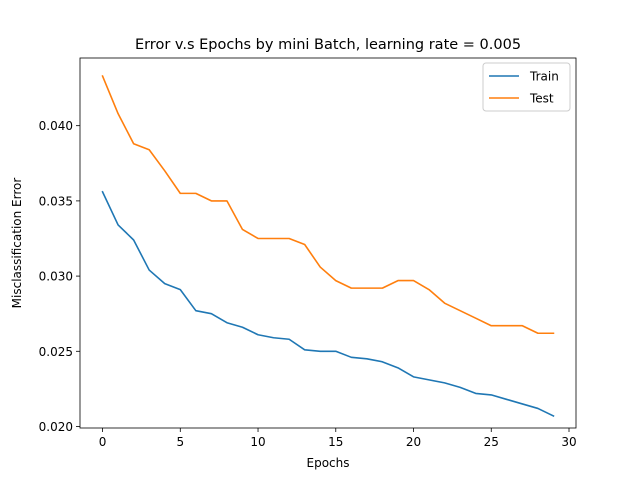 This screenshot has width=640, height=480. I want to click on x-tick-label: 25, so click(491, 442).